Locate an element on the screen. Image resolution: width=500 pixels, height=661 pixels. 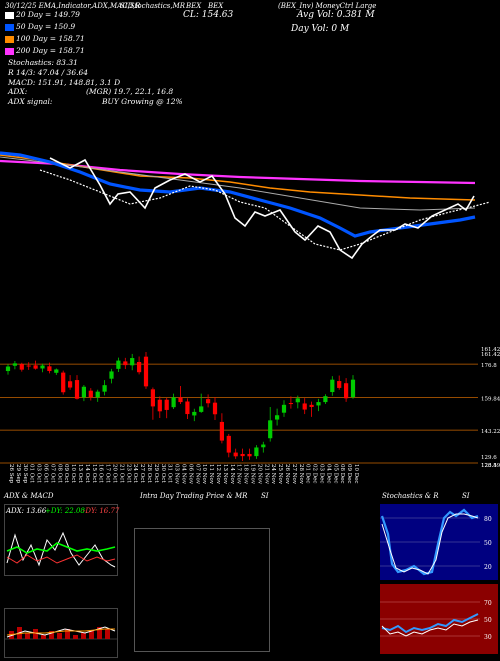
intraday-panel: Intra Day Trading Price & MR SI is located at coordinates (255, 575).